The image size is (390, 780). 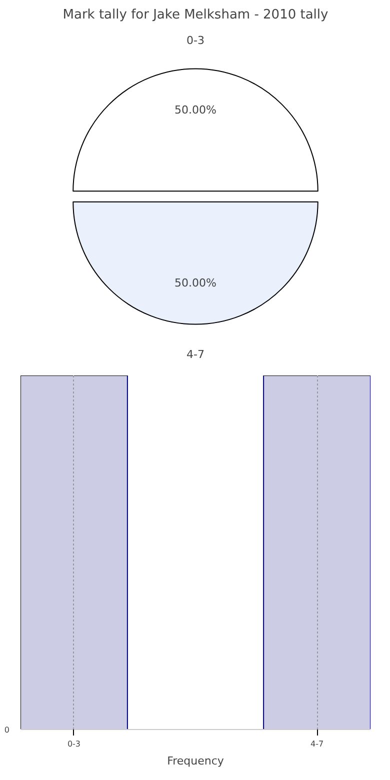 I want to click on chart-title: Mark tally for Jake Melksham - 2010 tally, so click(x=195, y=15).